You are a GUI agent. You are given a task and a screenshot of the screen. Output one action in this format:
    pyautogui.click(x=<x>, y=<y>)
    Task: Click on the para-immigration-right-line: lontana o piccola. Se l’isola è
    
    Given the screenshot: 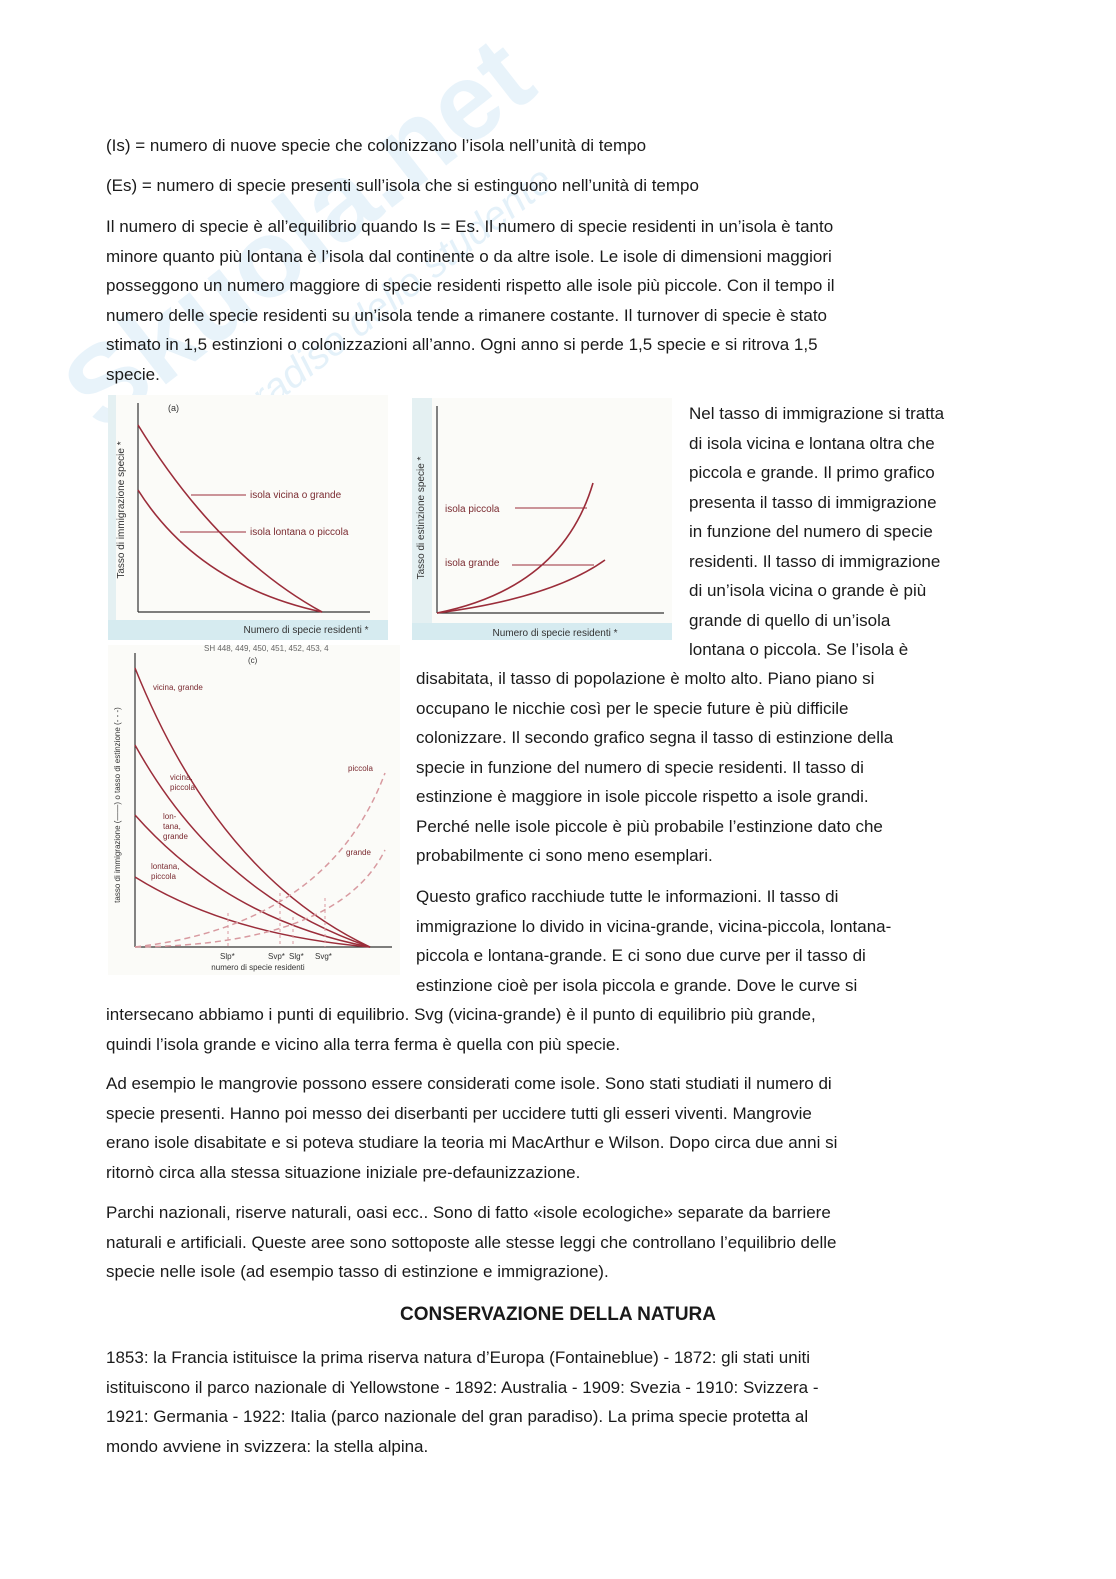 What is the action you would take?
    pyautogui.click(x=799, y=649)
    